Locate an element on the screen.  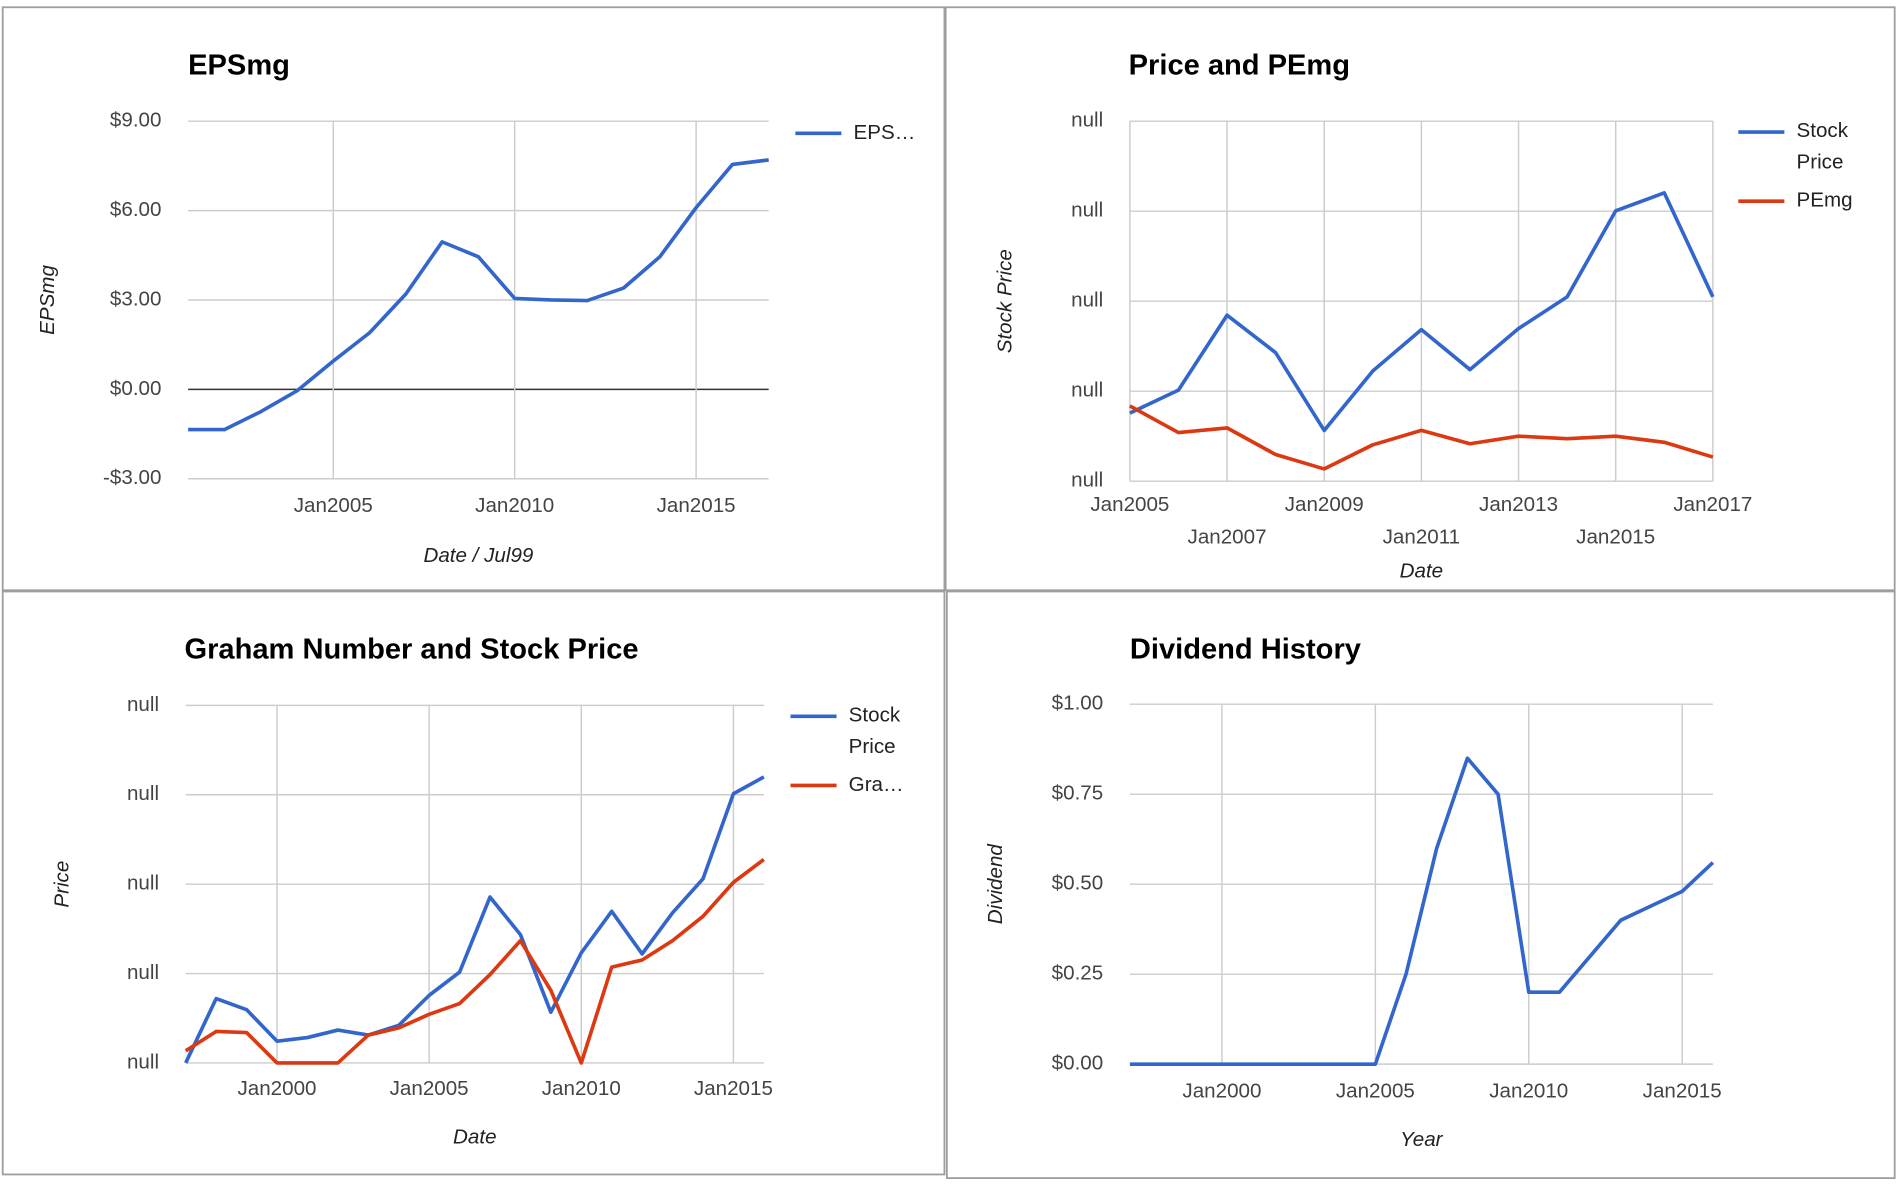
y-axis-title: Price is located at coordinates (62, 884).